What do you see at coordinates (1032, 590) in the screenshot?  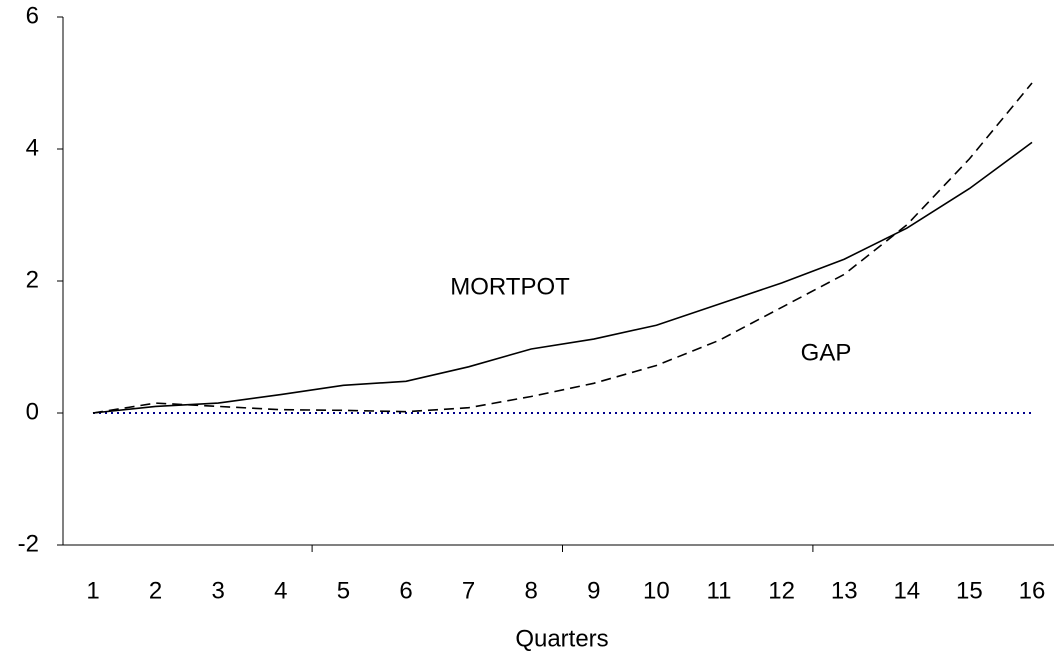 I see `x-tick-label: 16` at bounding box center [1032, 590].